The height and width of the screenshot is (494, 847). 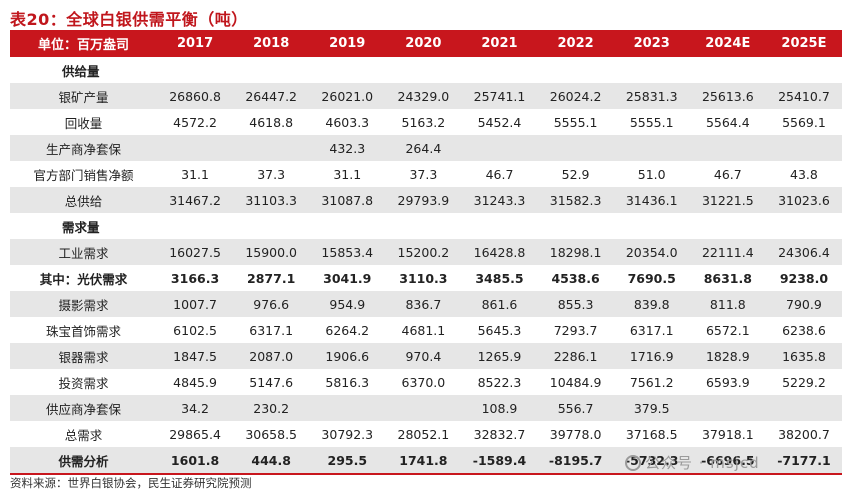 What do you see at coordinates (426, 408) in the screenshot?
I see `table-row: 供应商净套保 34.2 230.2 108.9 556.7 379.5` at bounding box center [426, 408].